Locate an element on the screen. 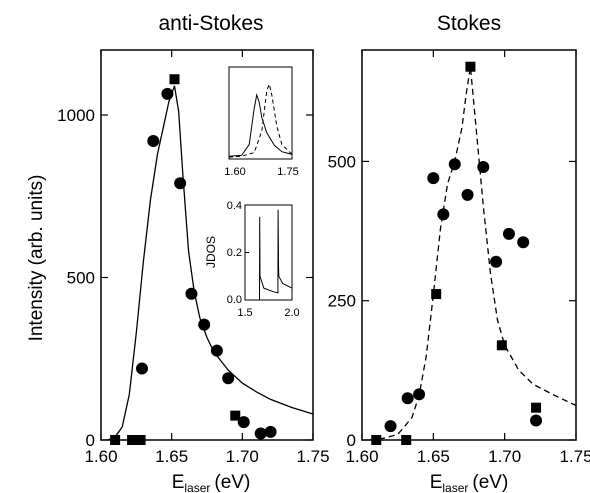 The image size is (590, 493). panel-title-stokes: Stokes is located at coordinates (469, 23).